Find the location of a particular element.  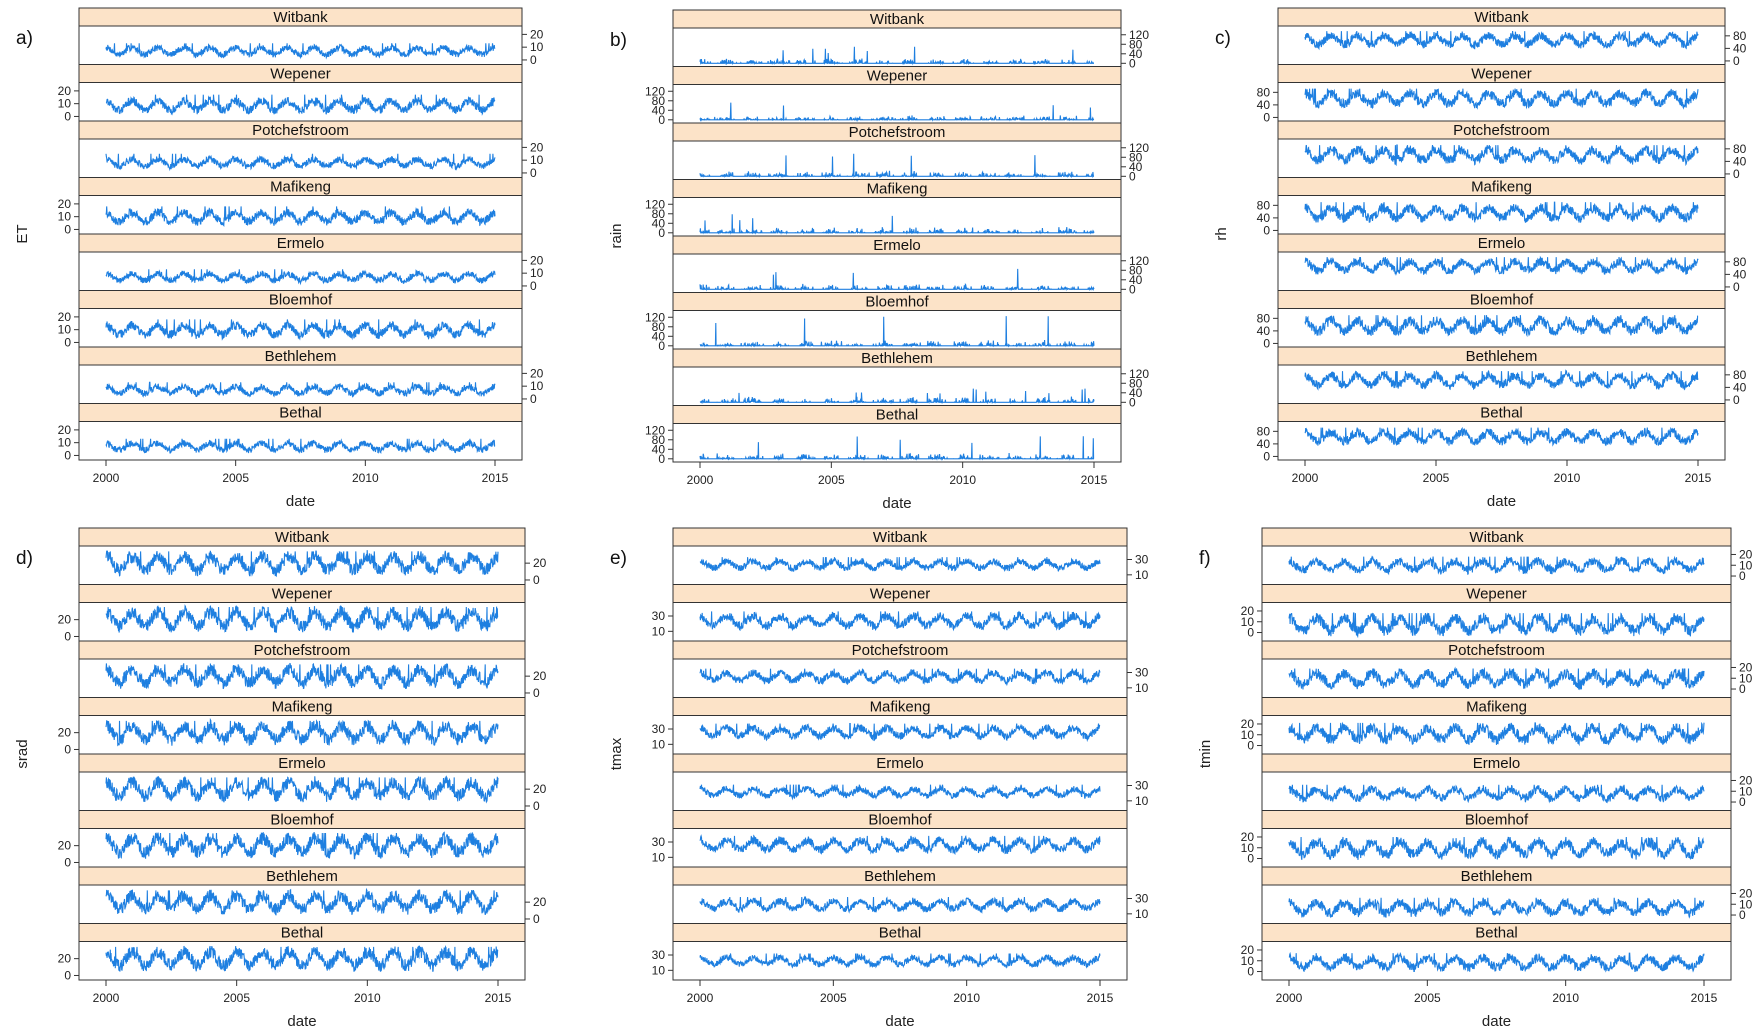

series-line-ermelo is located at coordinates (302, 789).